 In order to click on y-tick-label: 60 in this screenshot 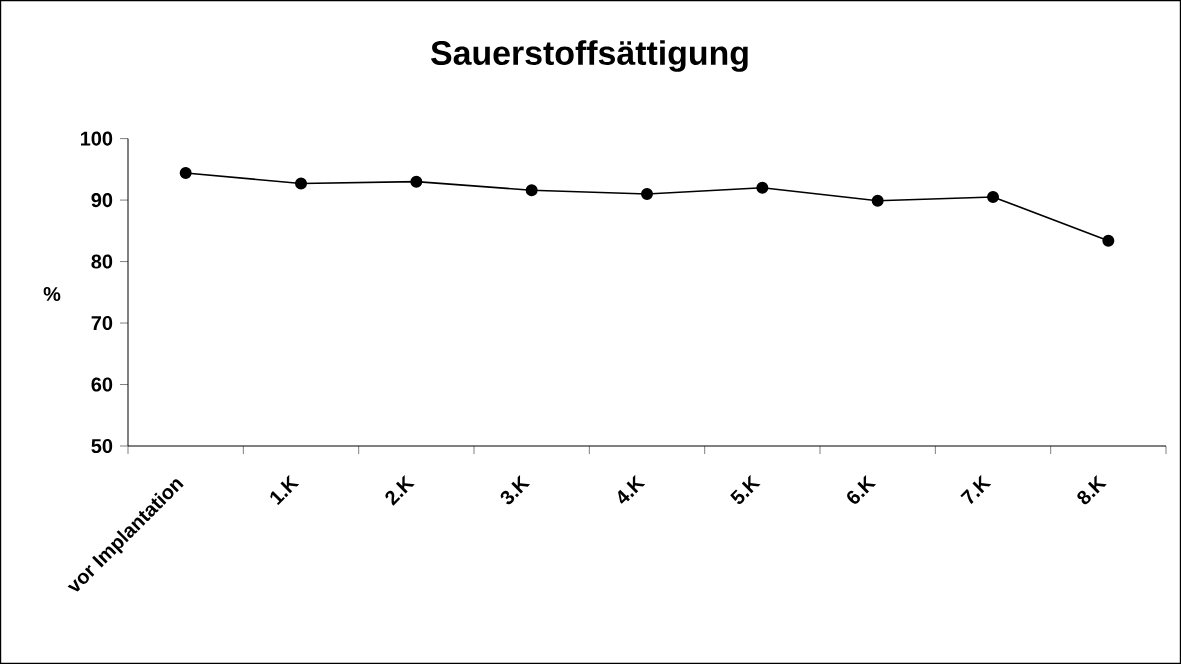, I will do `click(102, 384)`.